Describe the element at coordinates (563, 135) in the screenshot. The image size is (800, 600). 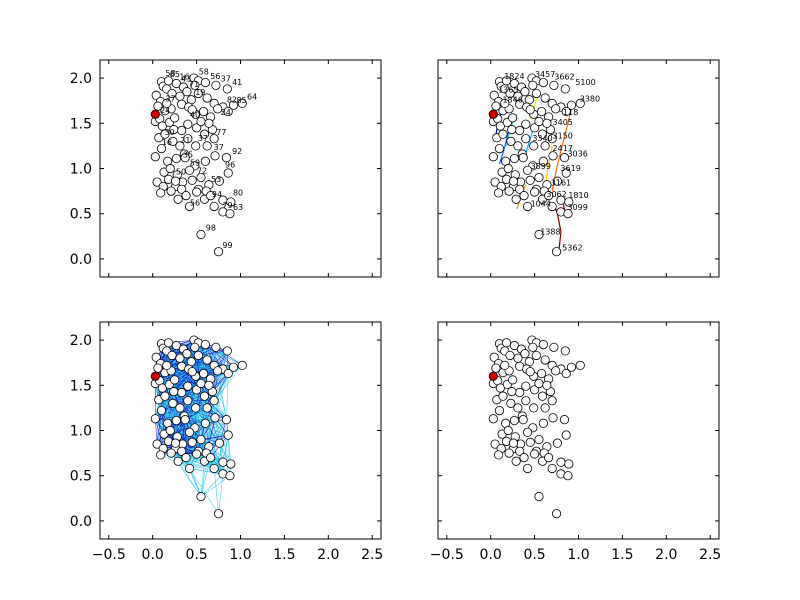
I see `point-label: 3150` at that location.